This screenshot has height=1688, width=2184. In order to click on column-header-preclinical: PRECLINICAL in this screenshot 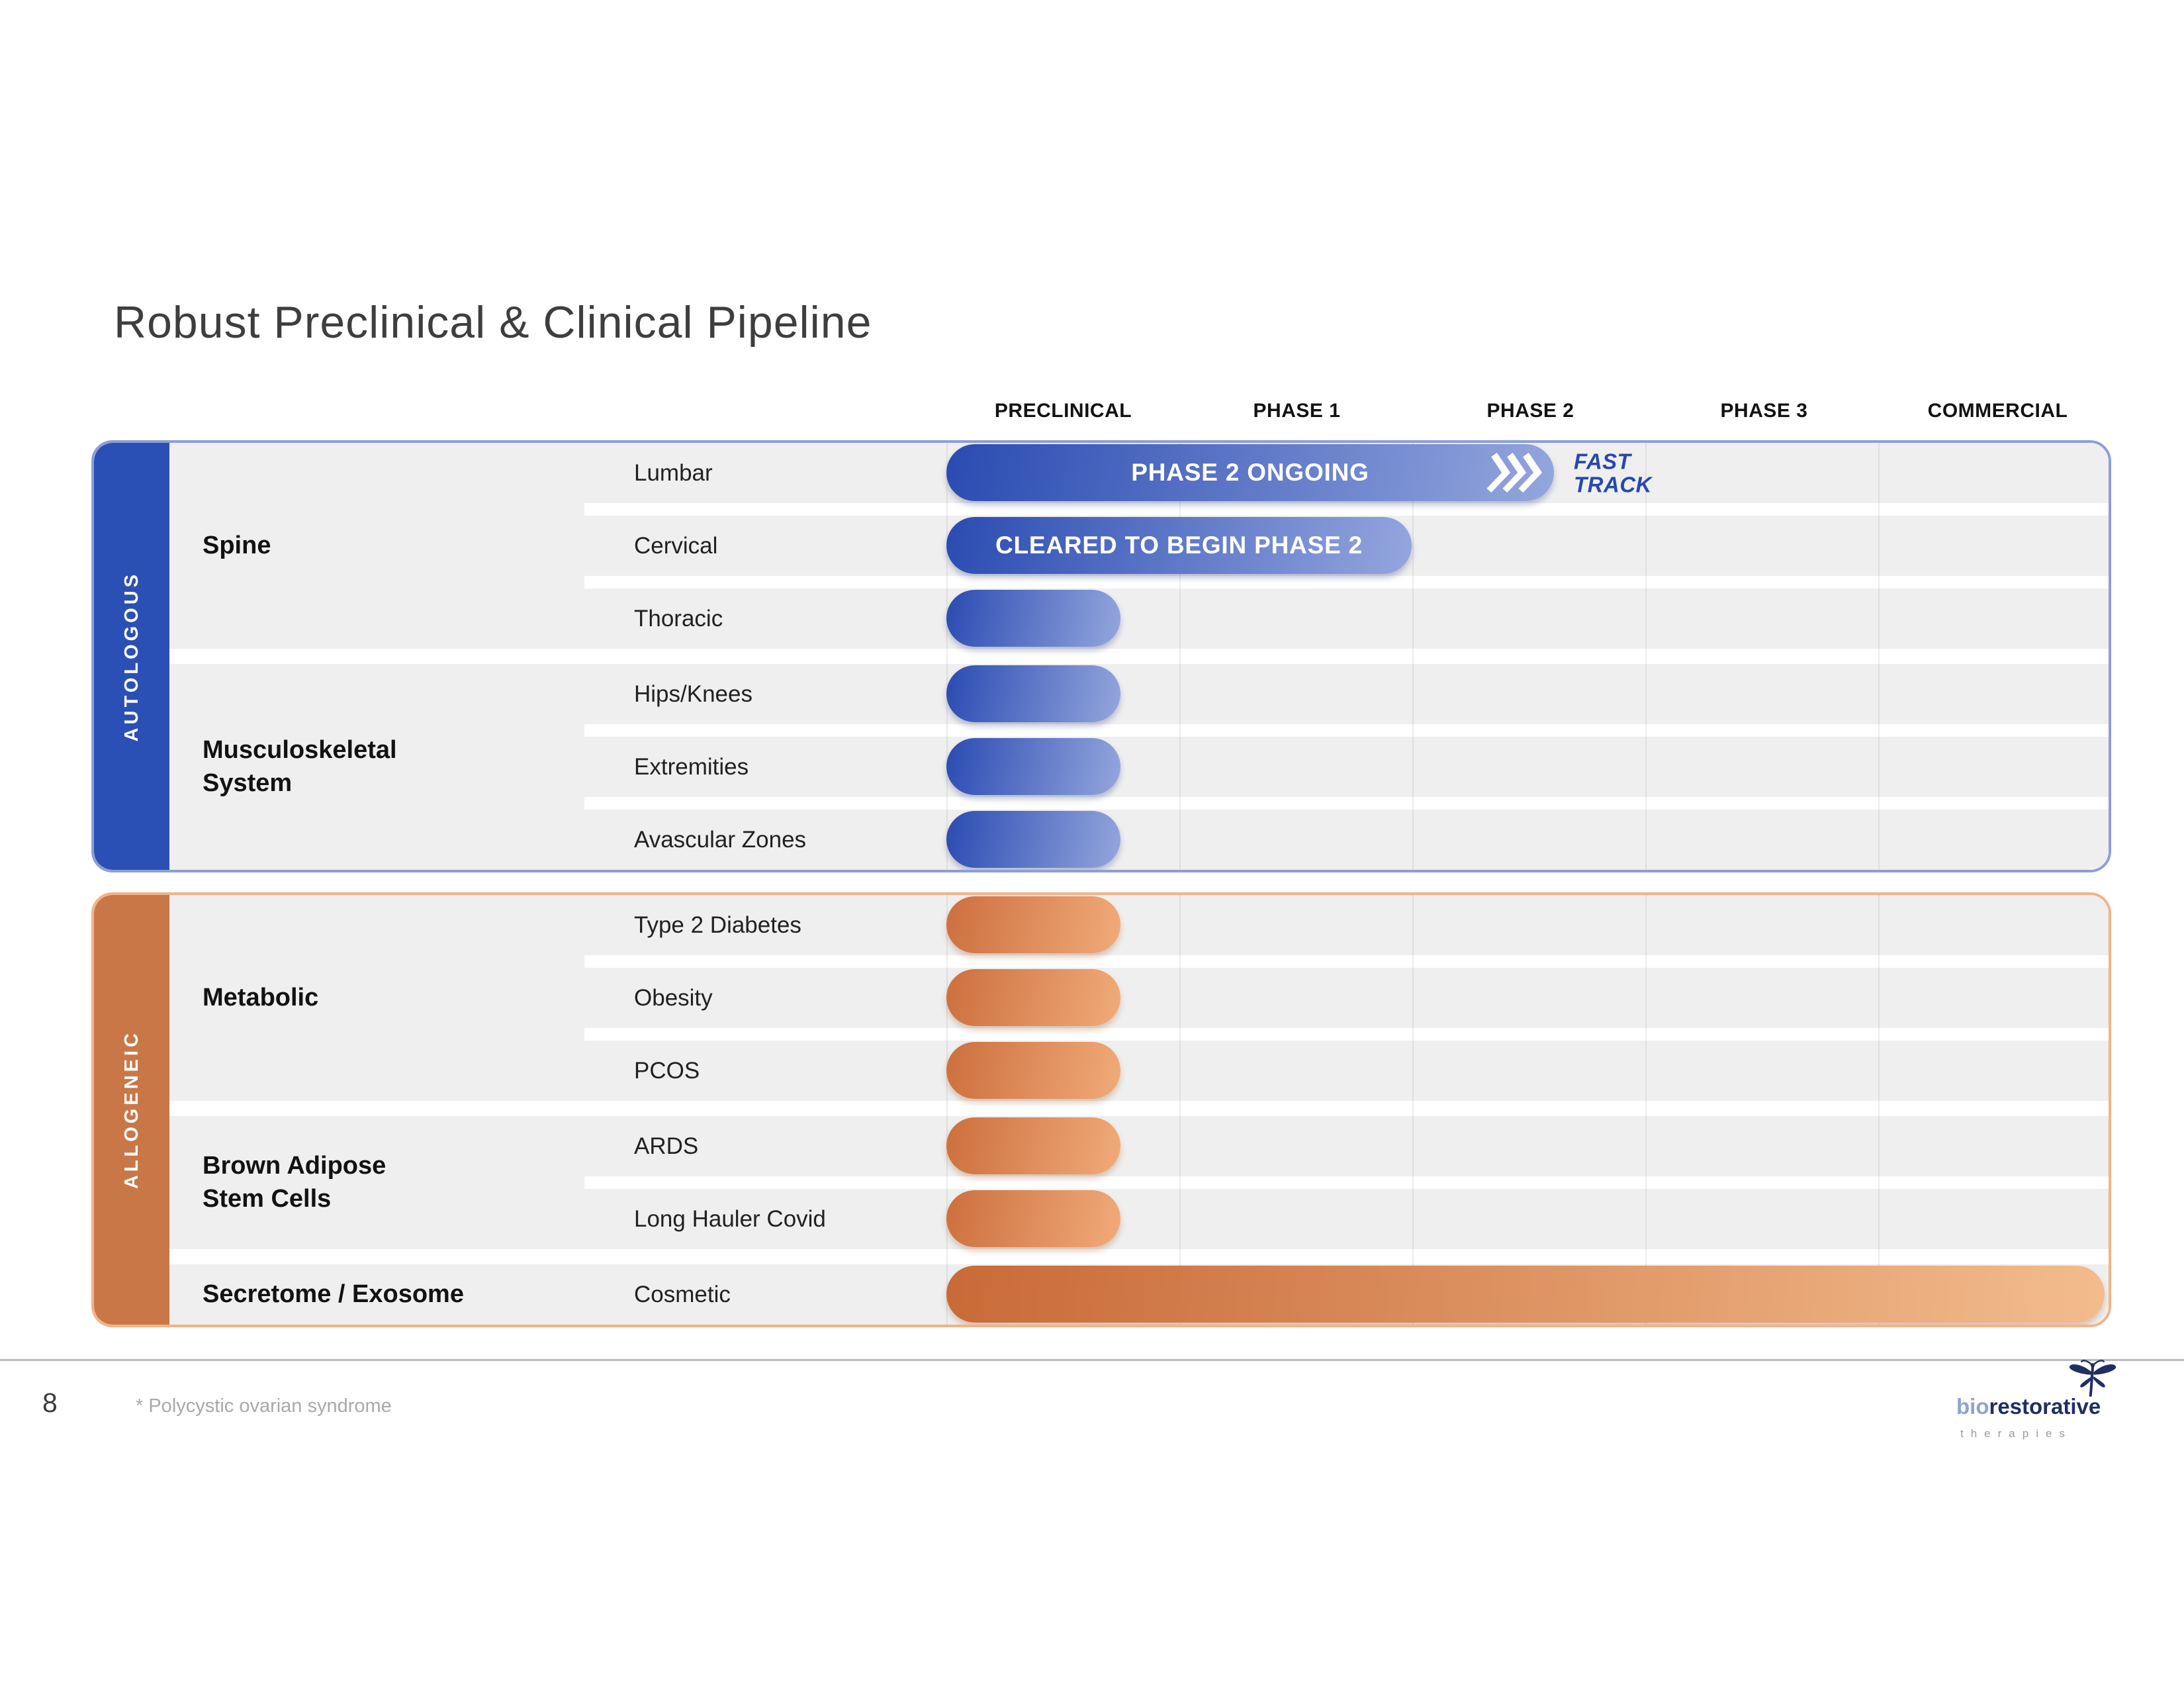, I will do `click(1063, 411)`.